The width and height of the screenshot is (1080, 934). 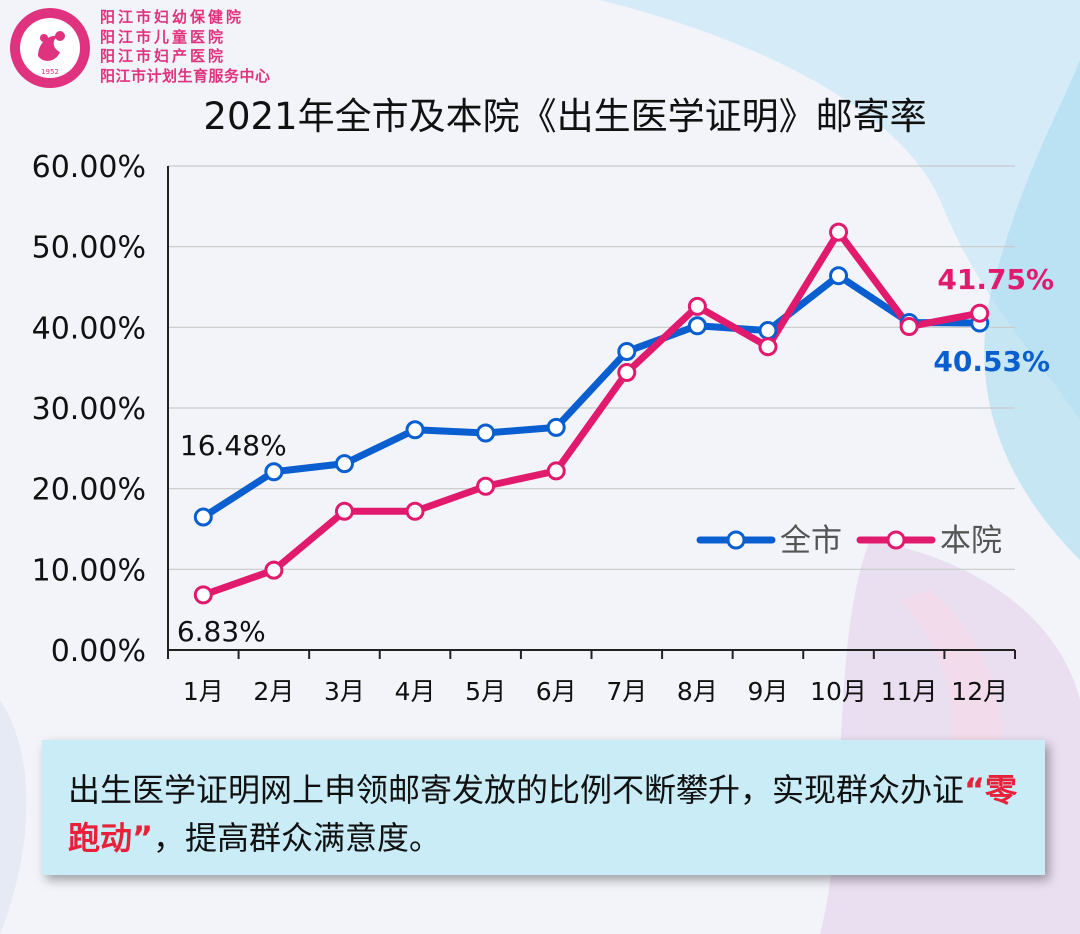 What do you see at coordinates (172, 17) in the screenshot?
I see `org-name: 阳江市妇幼保健院` at bounding box center [172, 17].